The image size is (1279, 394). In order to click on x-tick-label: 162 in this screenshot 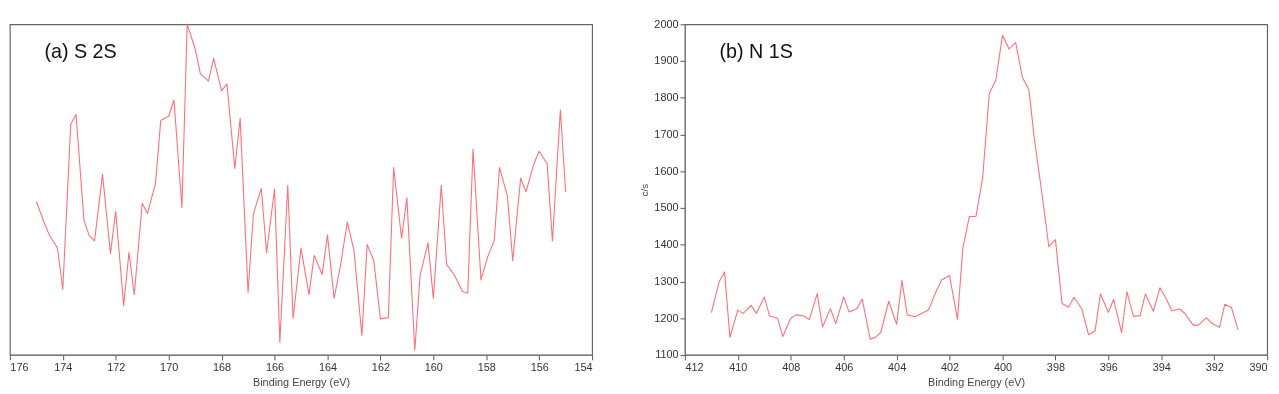, I will do `click(380, 367)`.